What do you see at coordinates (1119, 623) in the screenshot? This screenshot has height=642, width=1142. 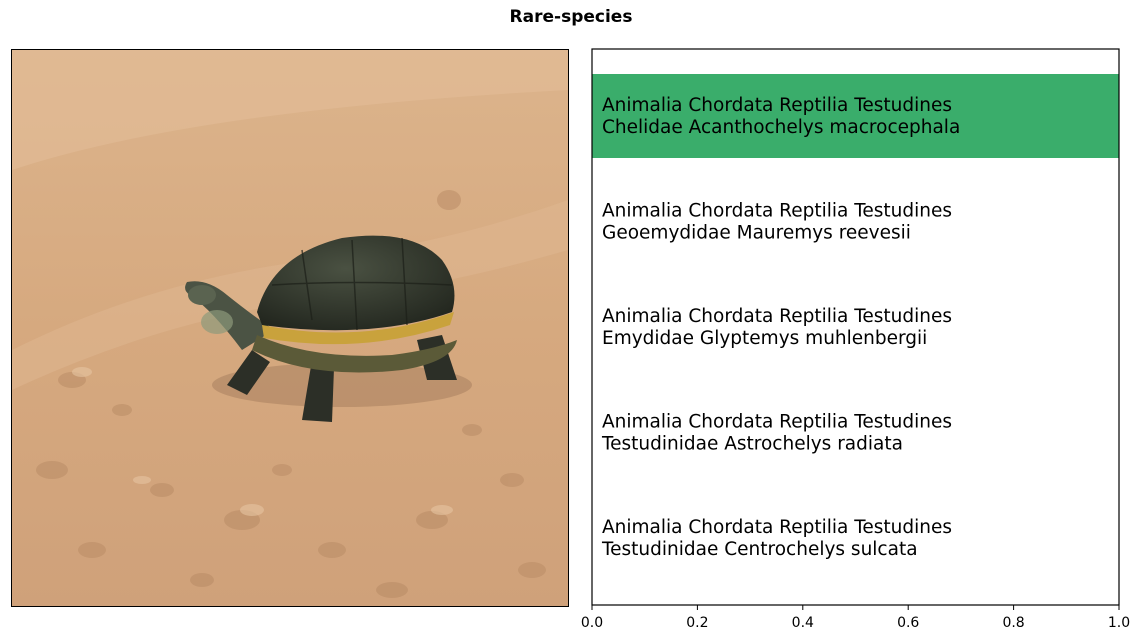 I see `x-tick-label-5: 1.0` at bounding box center [1119, 623].